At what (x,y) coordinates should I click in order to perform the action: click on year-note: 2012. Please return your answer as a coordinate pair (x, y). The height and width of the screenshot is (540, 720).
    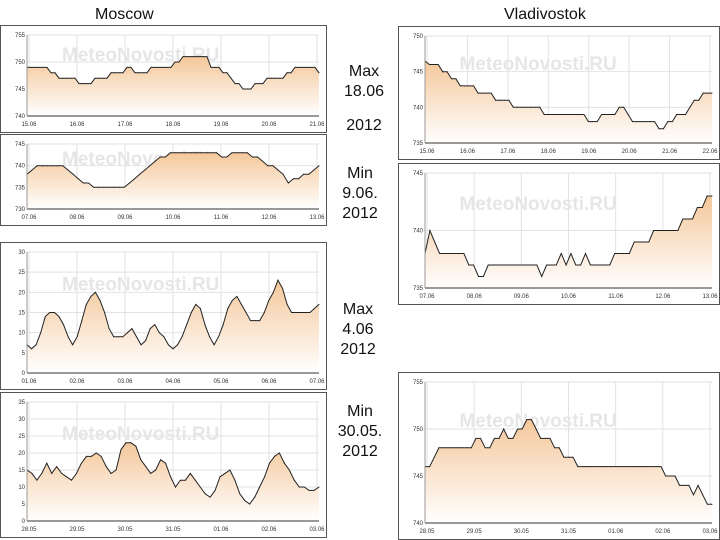
    Looking at the image, I should click on (364, 126).